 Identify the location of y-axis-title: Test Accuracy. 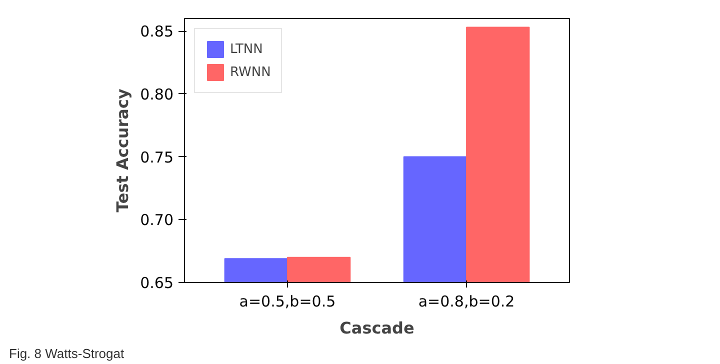
(122, 150).